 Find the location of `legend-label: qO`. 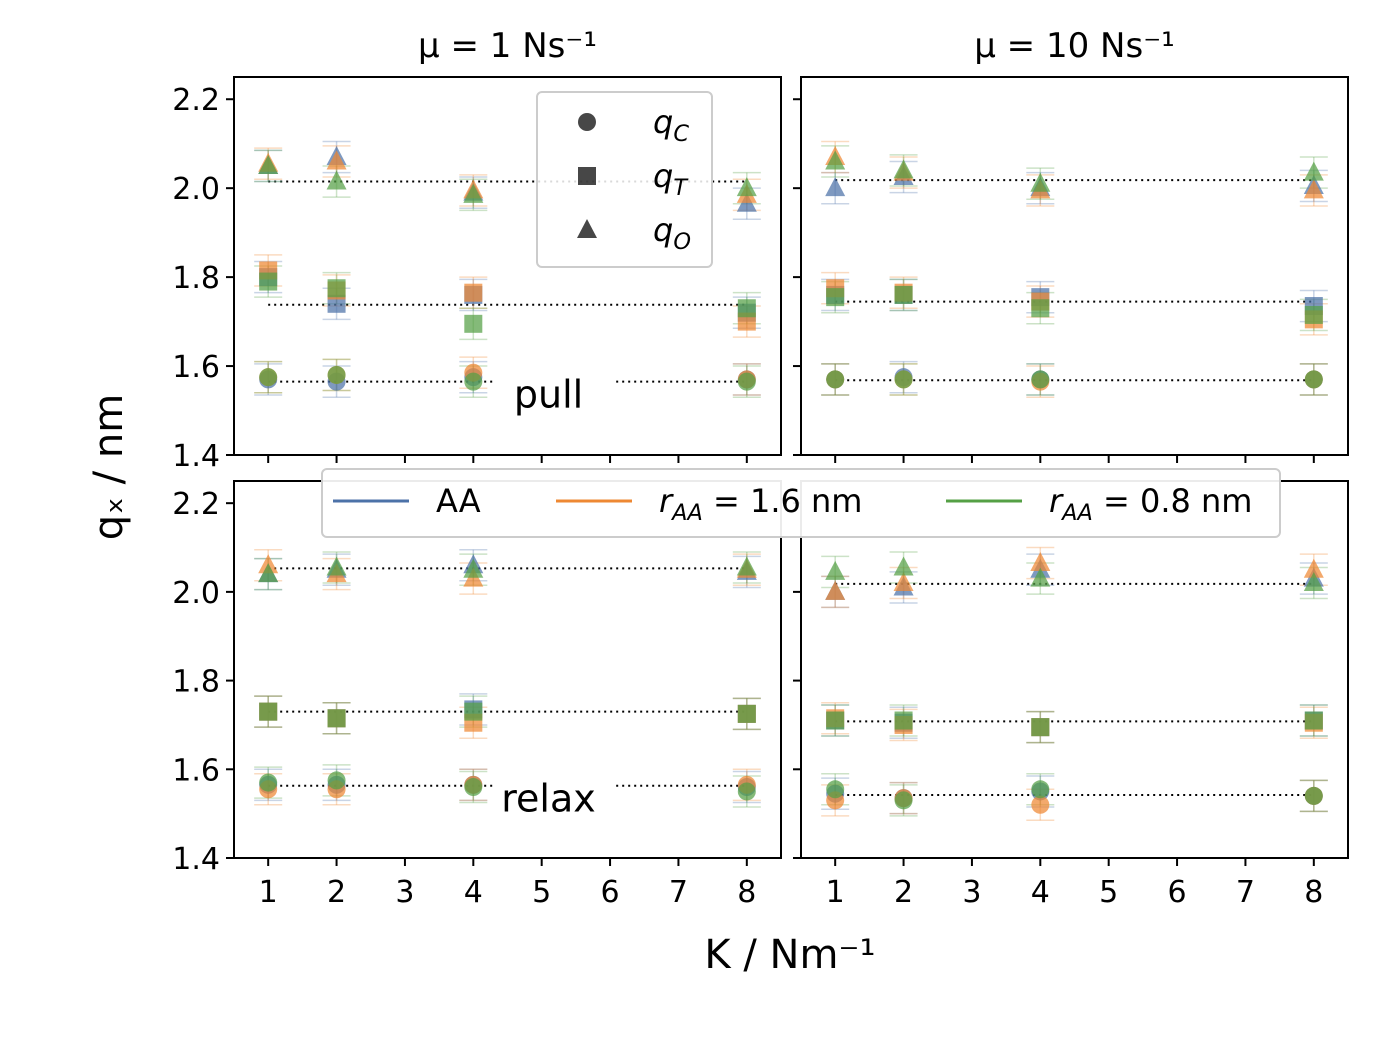

legend-label: qO is located at coordinates (672, 233).